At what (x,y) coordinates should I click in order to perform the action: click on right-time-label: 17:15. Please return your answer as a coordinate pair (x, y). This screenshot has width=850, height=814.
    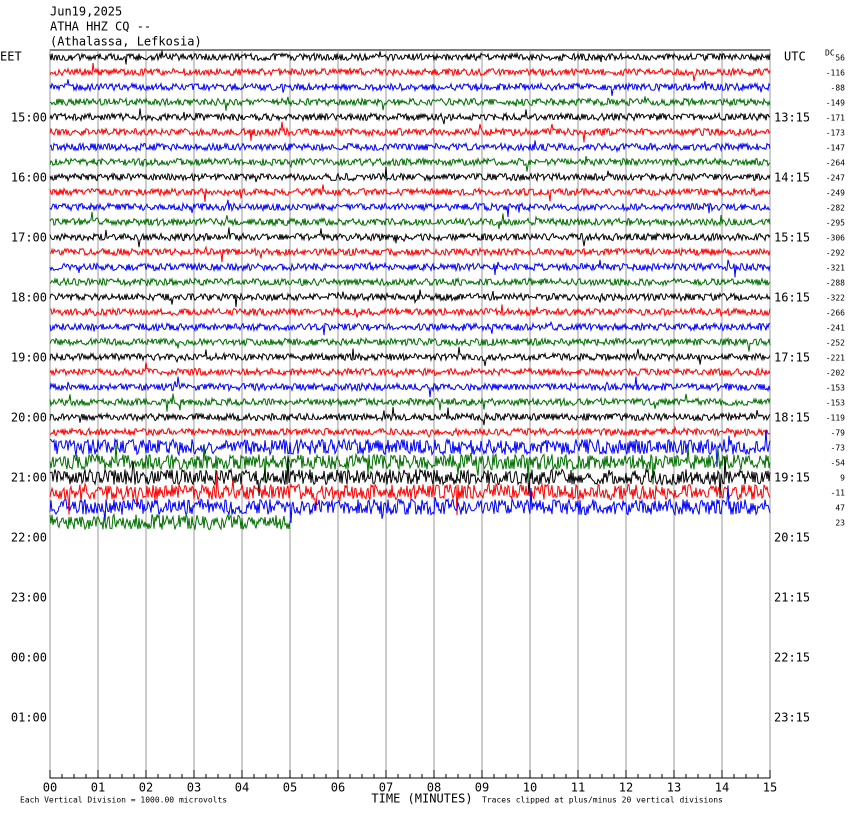
    Looking at the image, I should click on (792, 358).